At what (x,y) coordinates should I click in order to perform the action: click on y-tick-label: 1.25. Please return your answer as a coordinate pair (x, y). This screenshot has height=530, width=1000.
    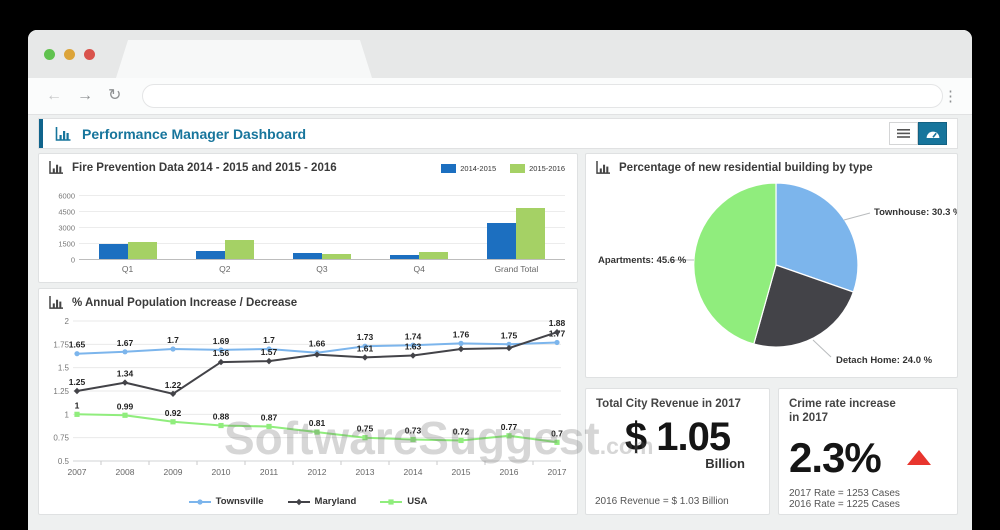
    Looking at the image, I should click on (61, 391).